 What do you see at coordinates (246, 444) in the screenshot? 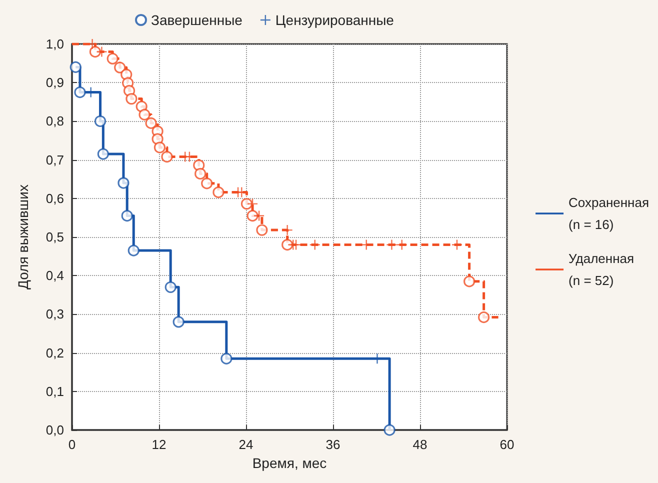
I see `x-tick-label: 24` at bounding box center [246, 444].